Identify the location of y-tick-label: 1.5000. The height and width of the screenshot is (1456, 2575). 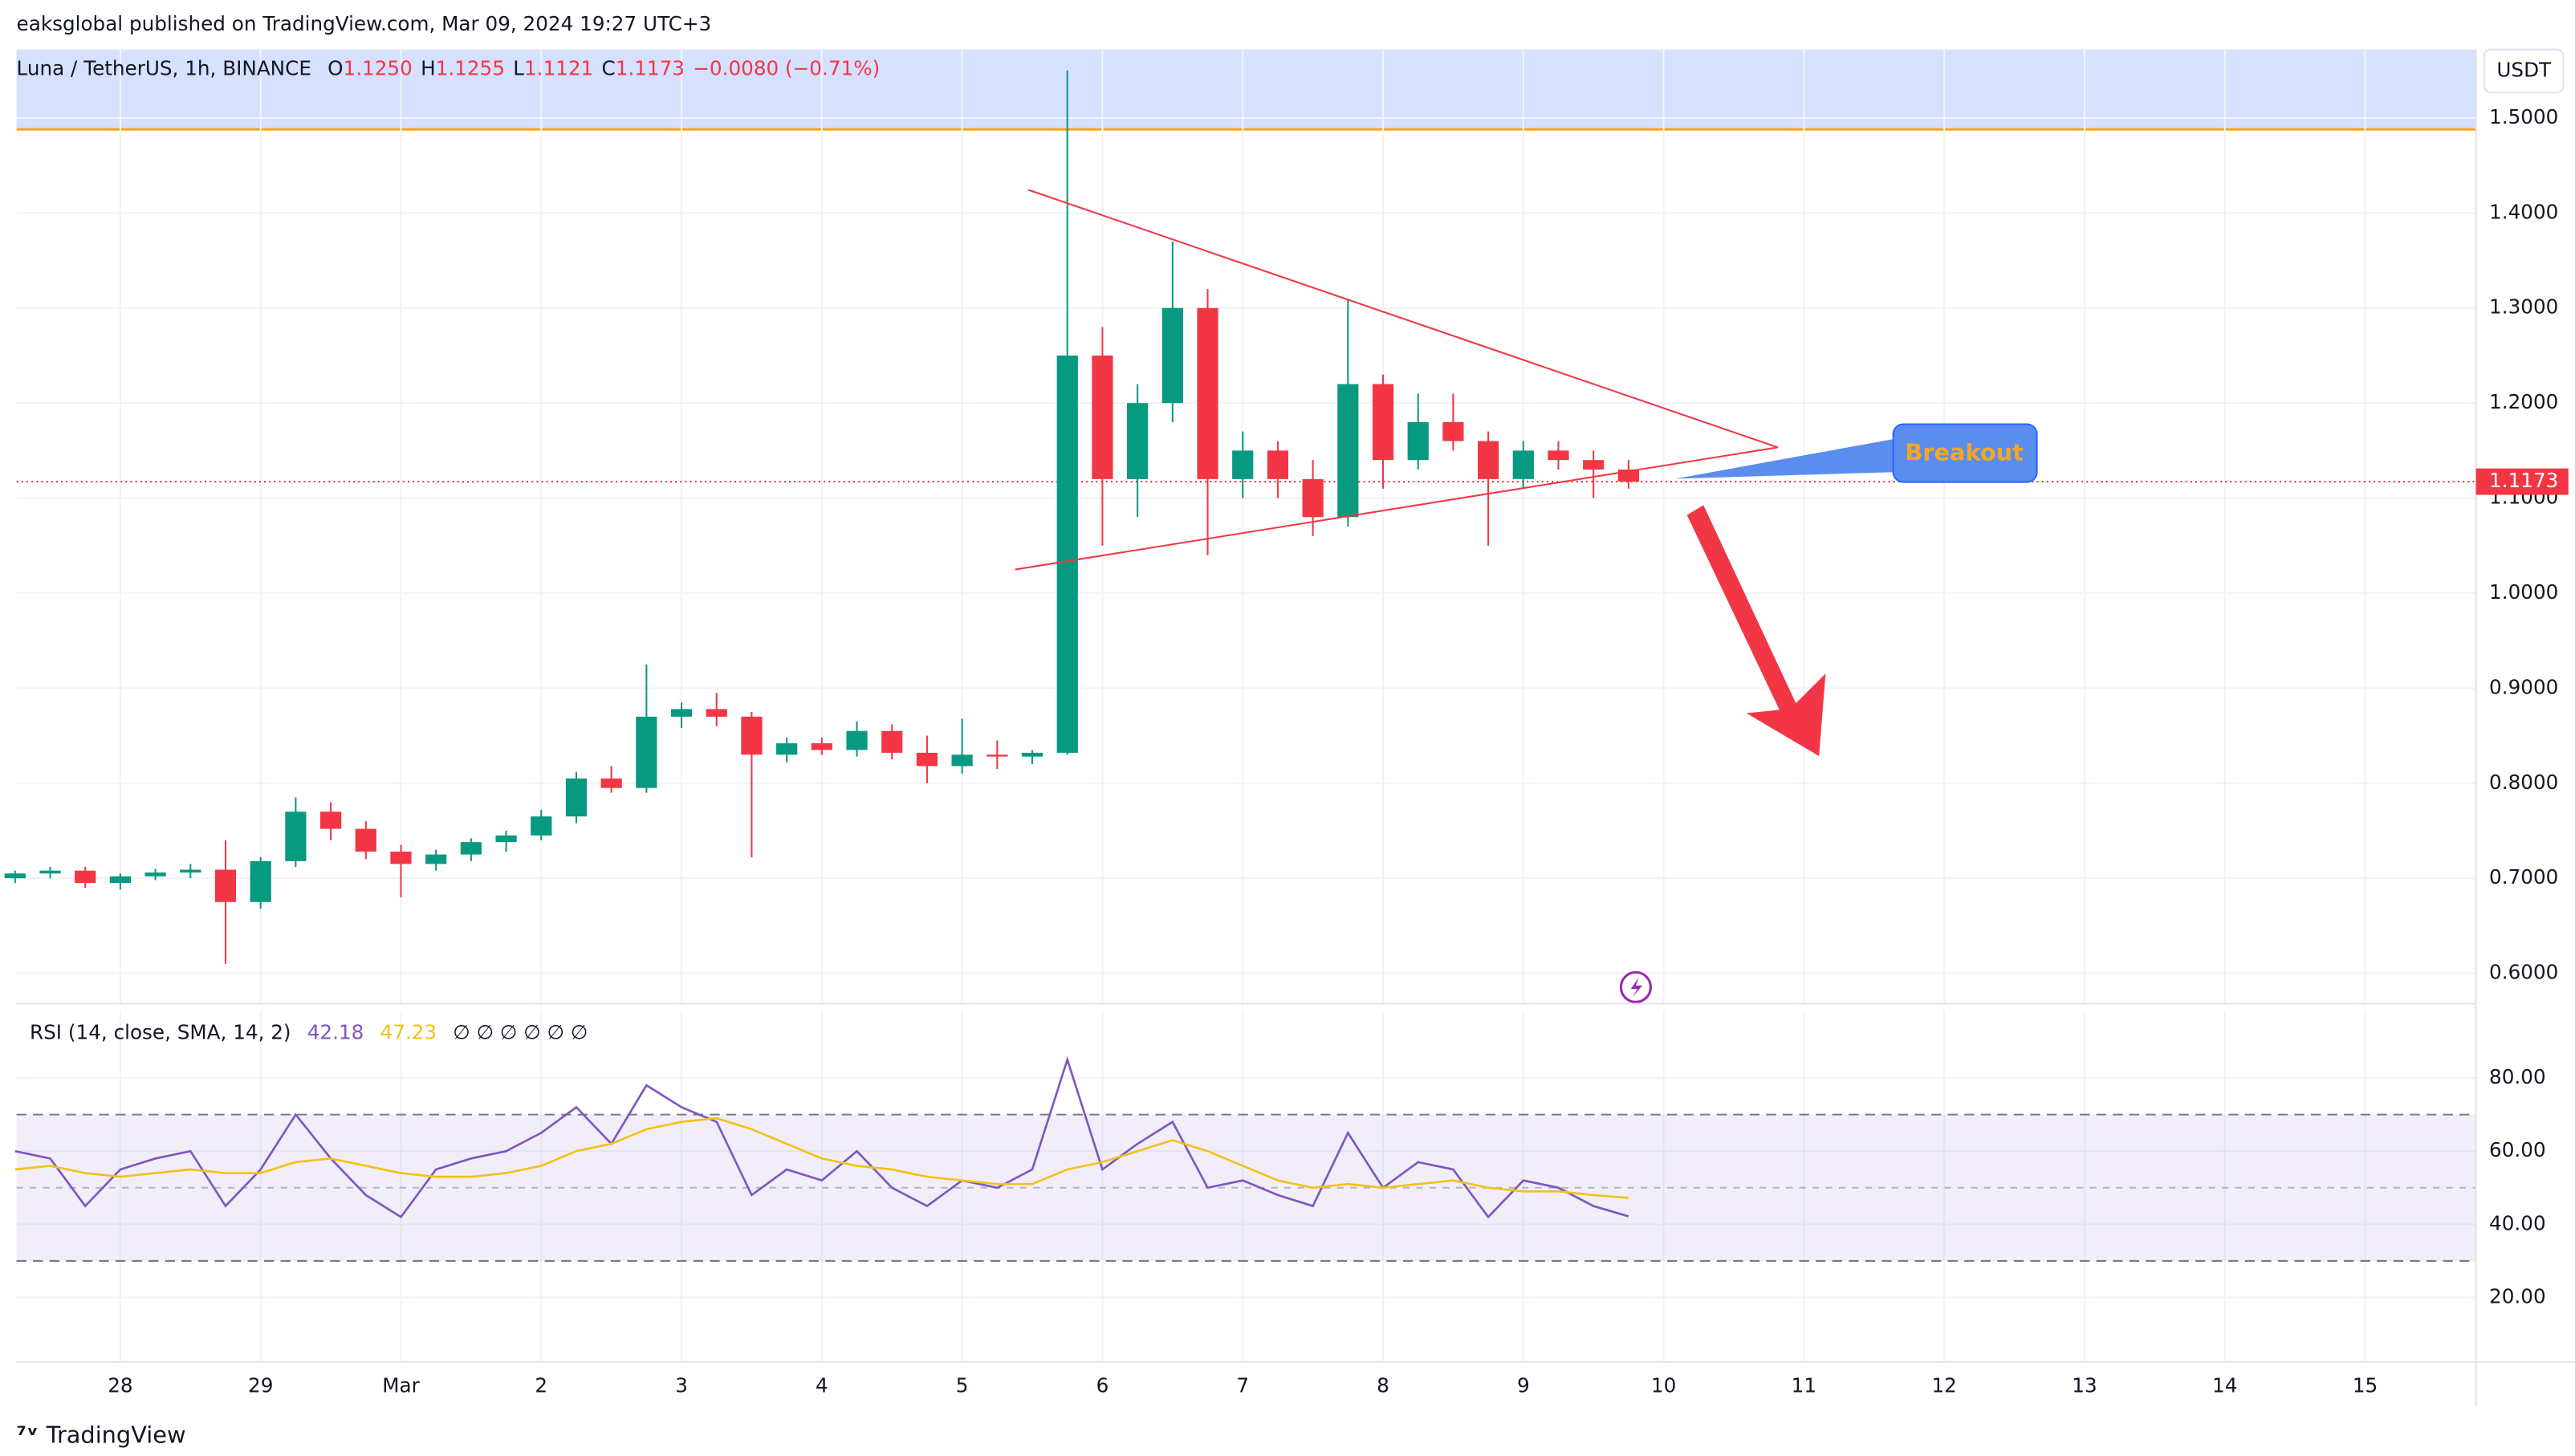
(2523, 116).